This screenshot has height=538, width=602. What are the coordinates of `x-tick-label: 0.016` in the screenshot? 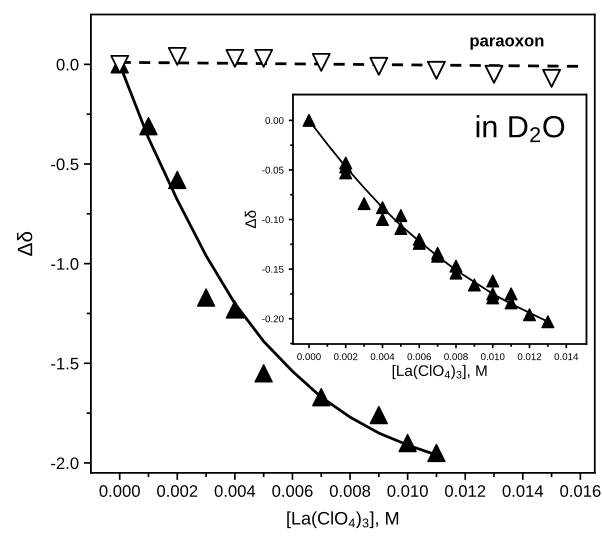 It's located at (580, 491).